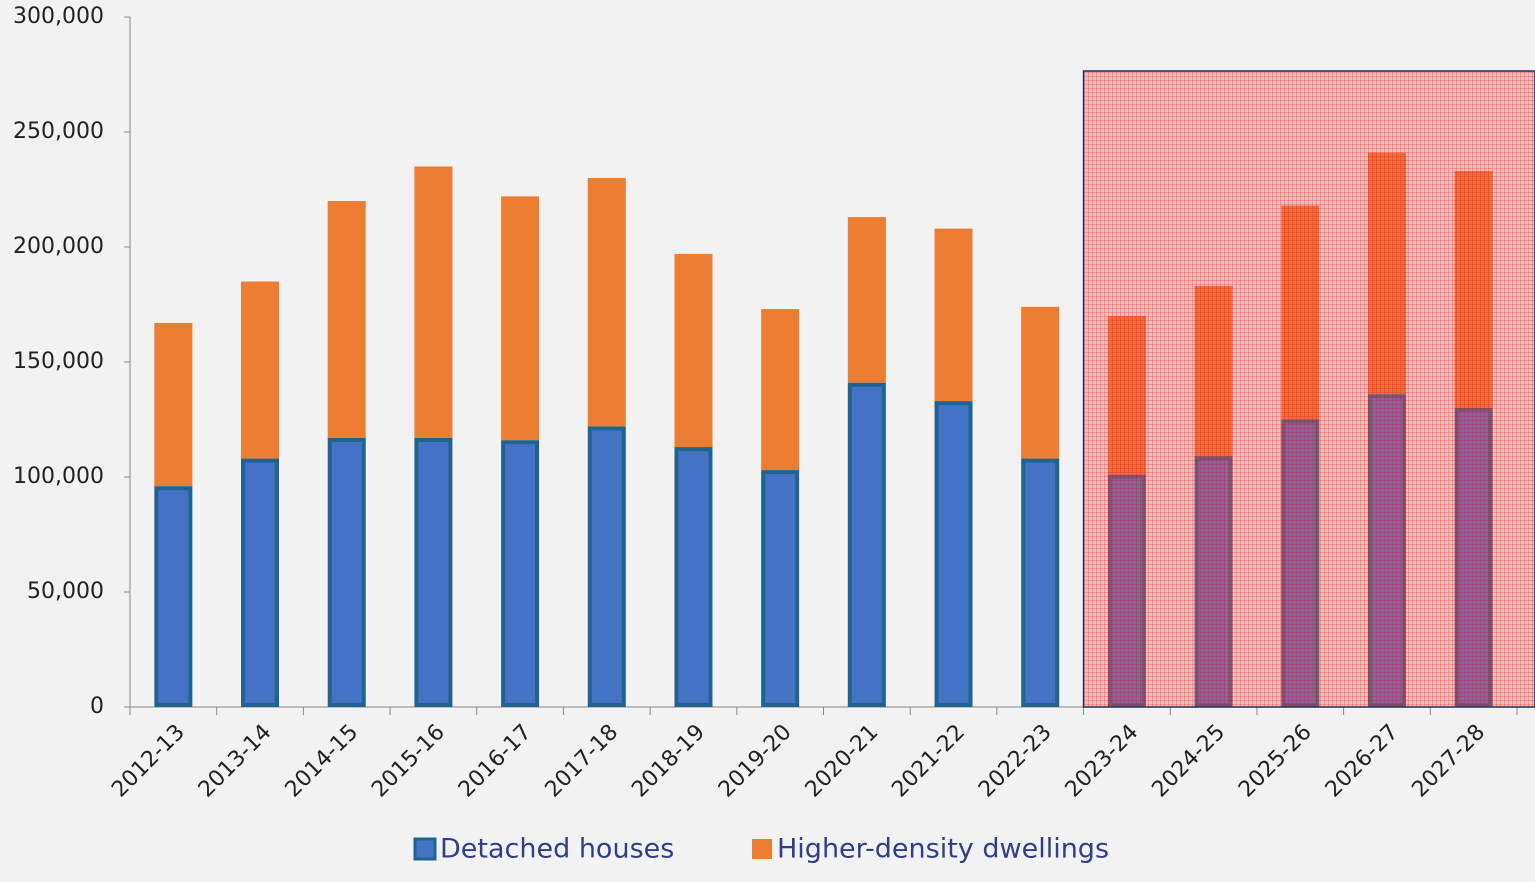 The width and height of the screenshot is (1535, 882). Describe the element at coordinates (1448, 761) in the screenshot. I see `x-tick-label: 2027-28` at that location.